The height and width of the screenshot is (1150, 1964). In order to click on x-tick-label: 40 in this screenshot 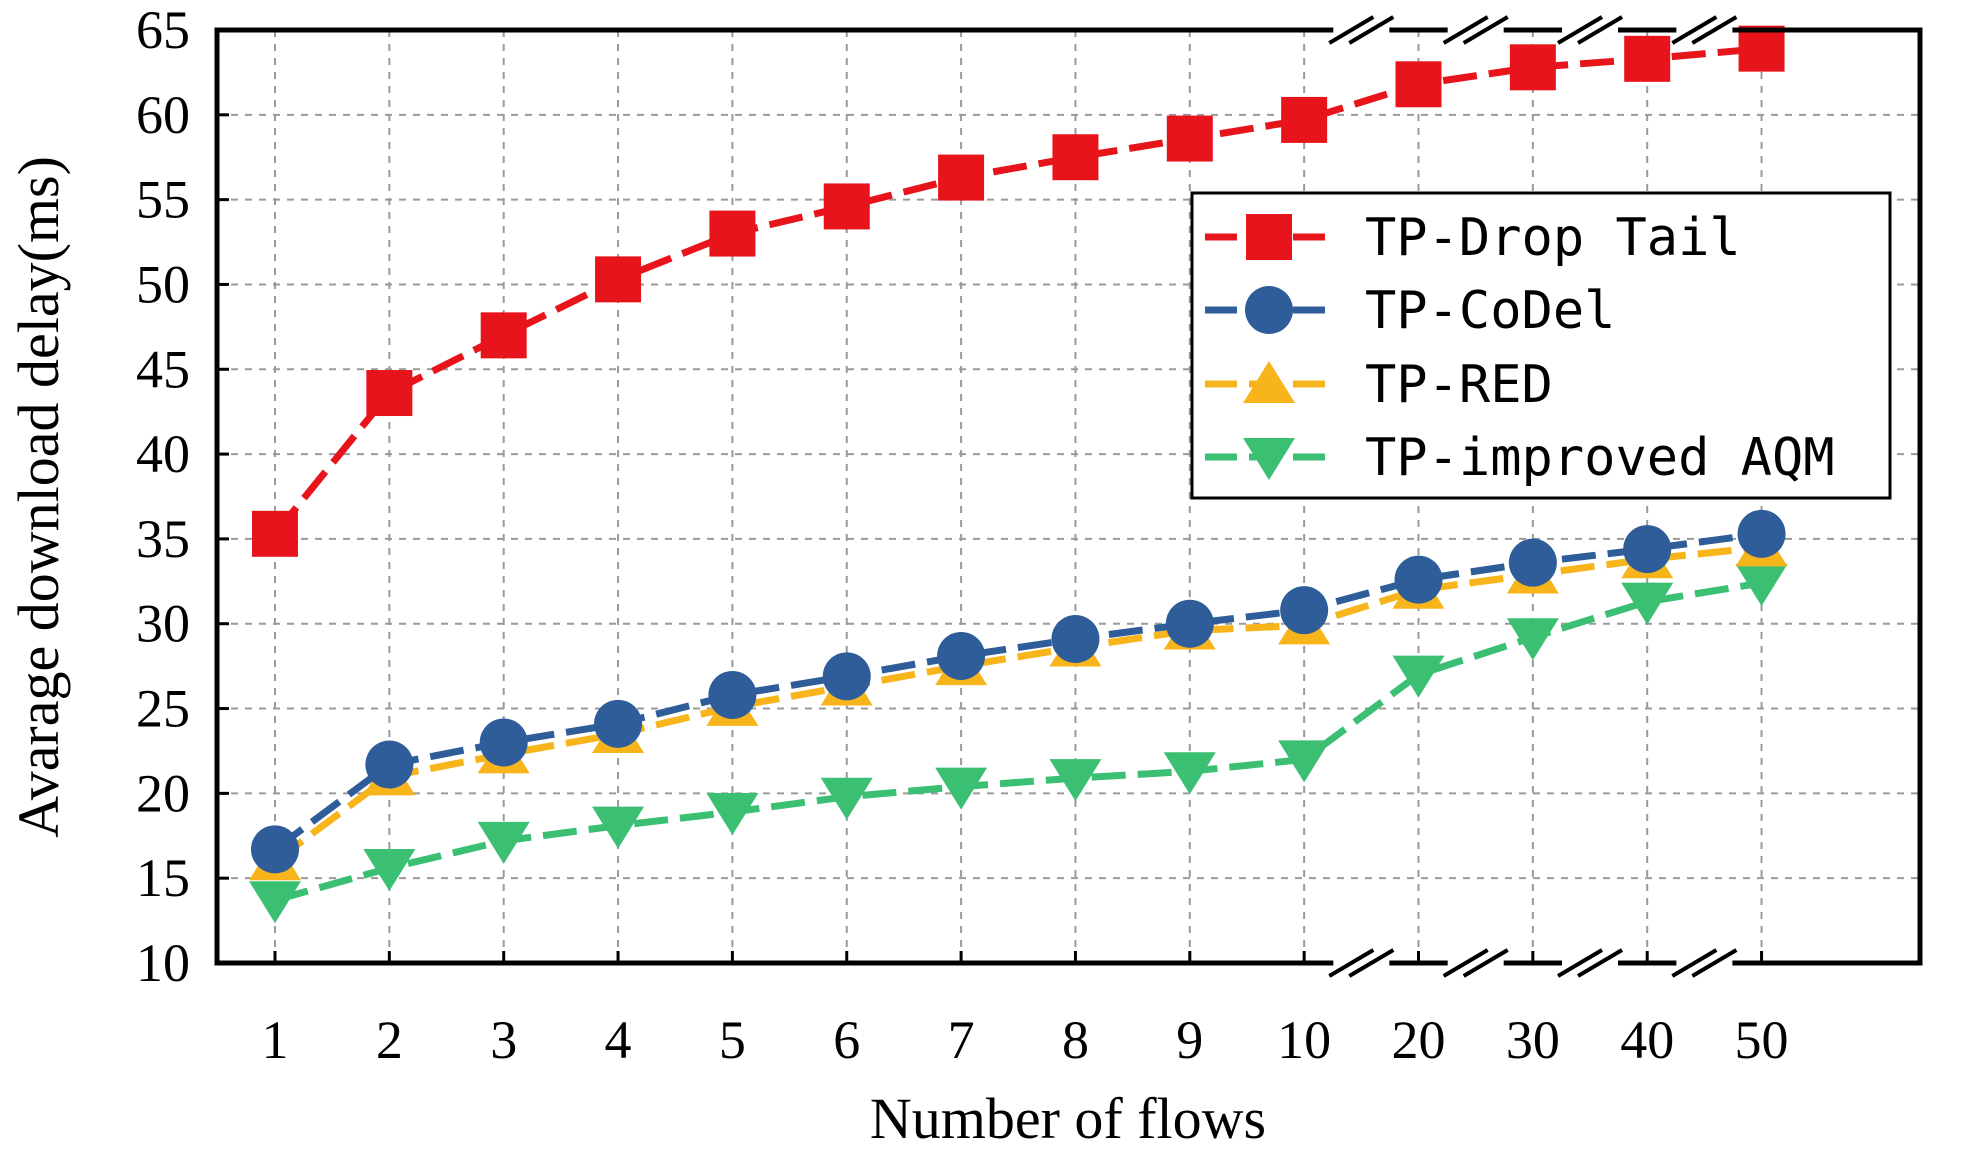, I will do `click(1647, 1040)`.